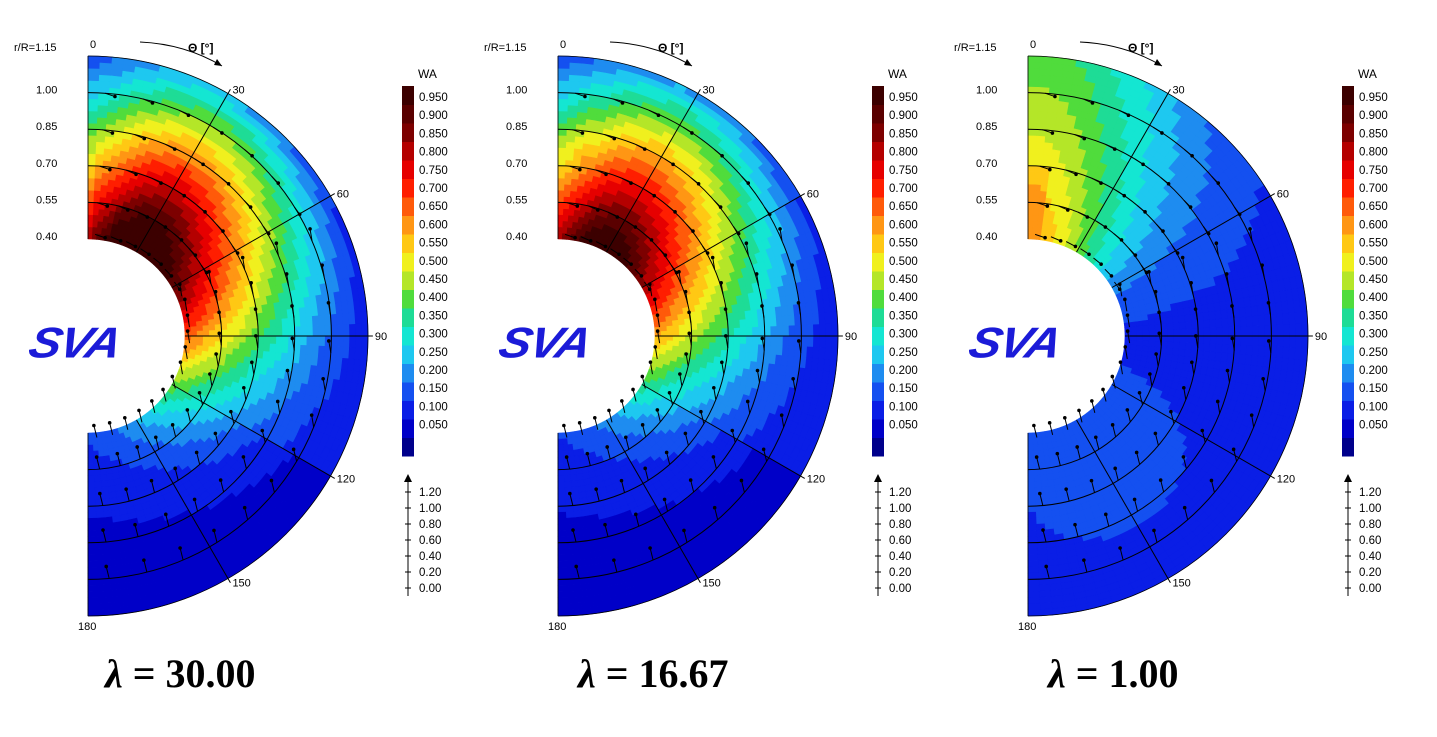  What do you see at coordinates (903, 207) in the screenshot?
I see `colorbar-label: 0.650` at bounding box center [903, 207].